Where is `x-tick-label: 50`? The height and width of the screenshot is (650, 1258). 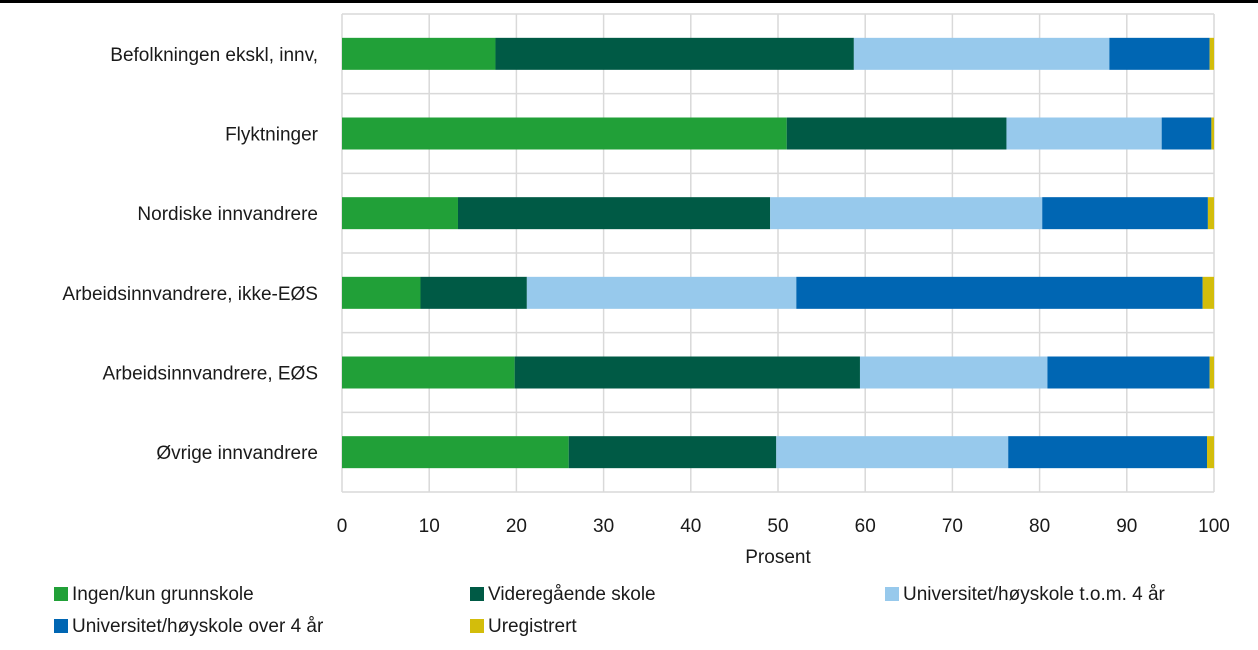
x-tick-label: 50 is located at coordinates (777, 526).